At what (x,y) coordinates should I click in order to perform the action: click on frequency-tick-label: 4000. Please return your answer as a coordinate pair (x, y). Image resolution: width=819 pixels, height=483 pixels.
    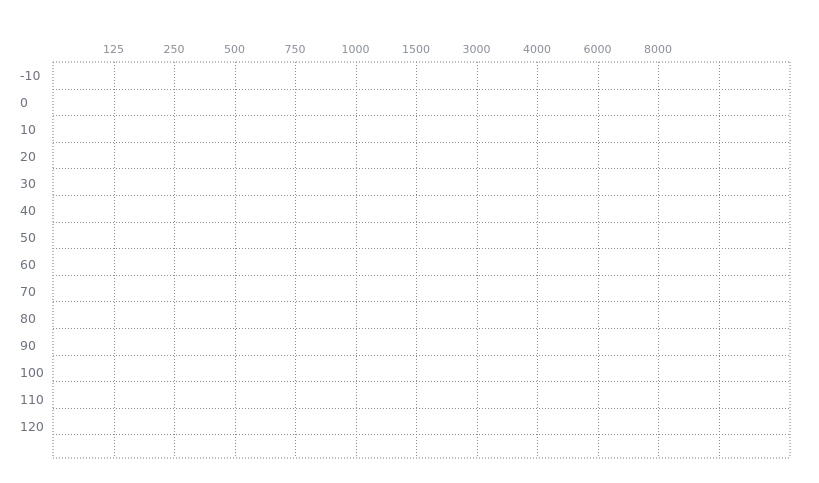
    Looking at the image, I should click on (537, 49).